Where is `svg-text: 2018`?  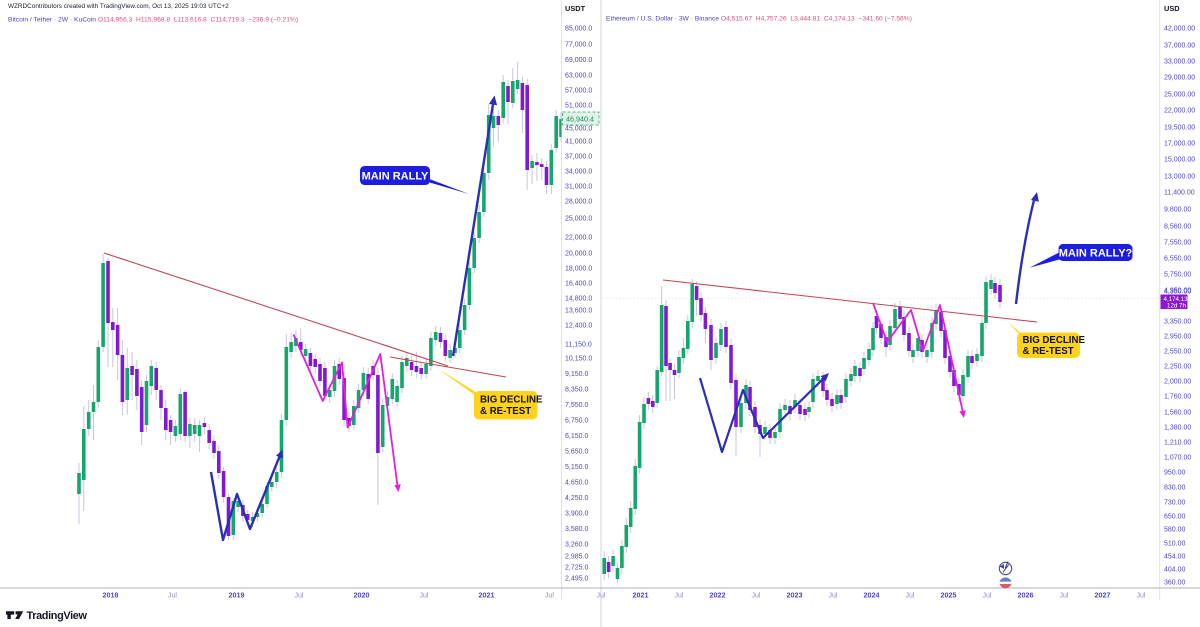 svg-text: 2018 is located at coordinates (111, 595).